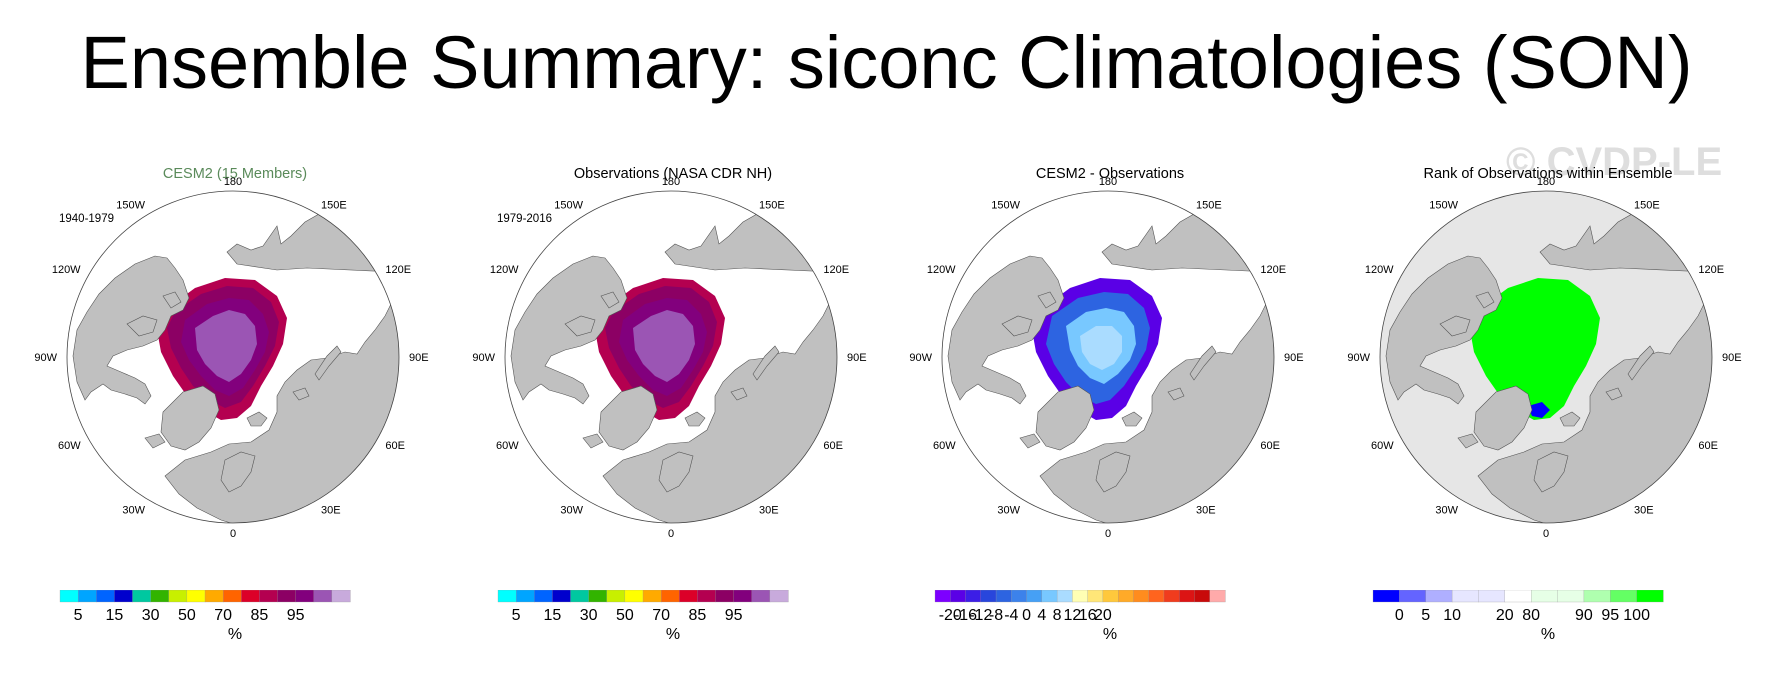 This screenshot has height=674, width=1773. Describe the element at coordinates (86, 219) in the screenshot. I see `period-label: 1940-1979` at that location.